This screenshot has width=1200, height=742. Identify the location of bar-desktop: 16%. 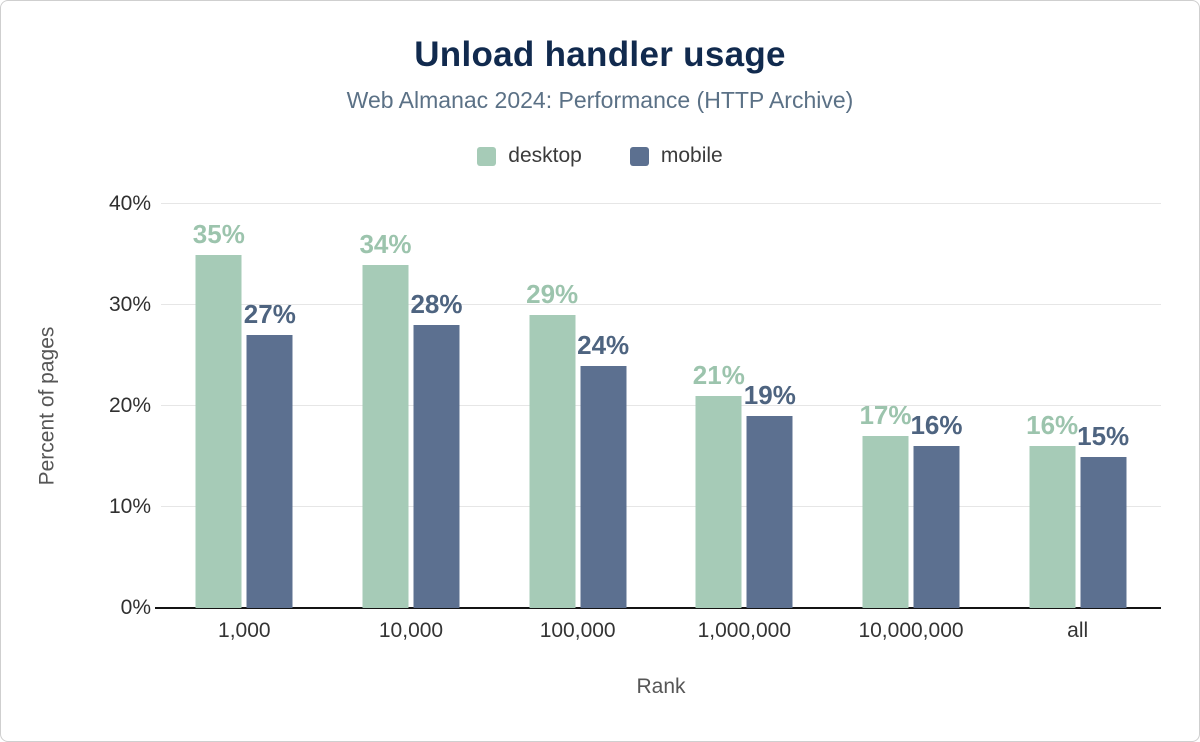
(1052, 509).